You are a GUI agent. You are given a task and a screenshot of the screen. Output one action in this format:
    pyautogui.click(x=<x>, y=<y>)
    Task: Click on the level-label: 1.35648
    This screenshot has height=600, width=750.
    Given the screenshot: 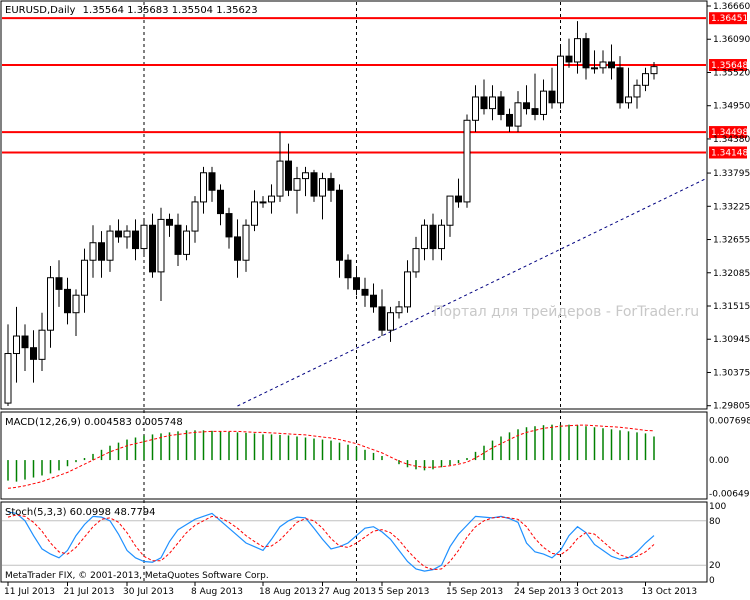 What is the action you would take?
    pyautogui.click(x=729, y=66)
    